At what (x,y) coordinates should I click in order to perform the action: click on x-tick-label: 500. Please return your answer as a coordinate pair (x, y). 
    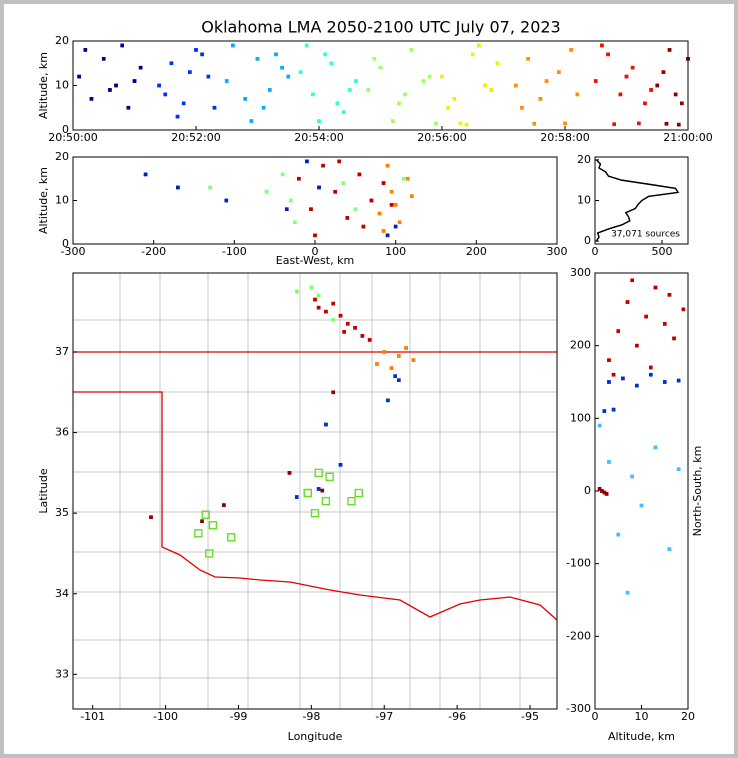
    Looking at the image, I should click on (662, 251).